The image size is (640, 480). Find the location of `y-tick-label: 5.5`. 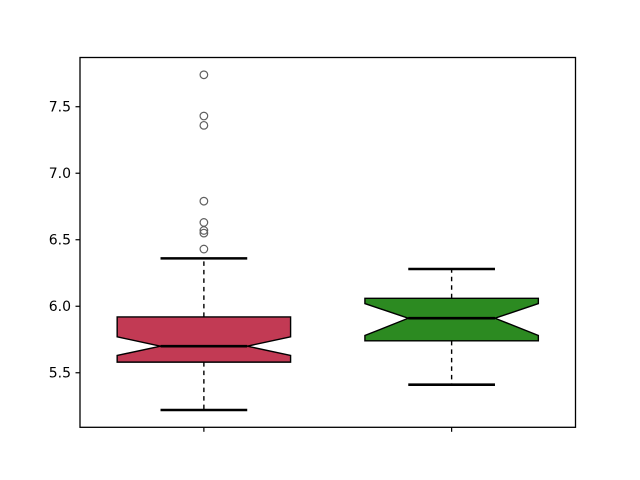

y-tick-label: 5.5 is located at coordinates (60, 374).